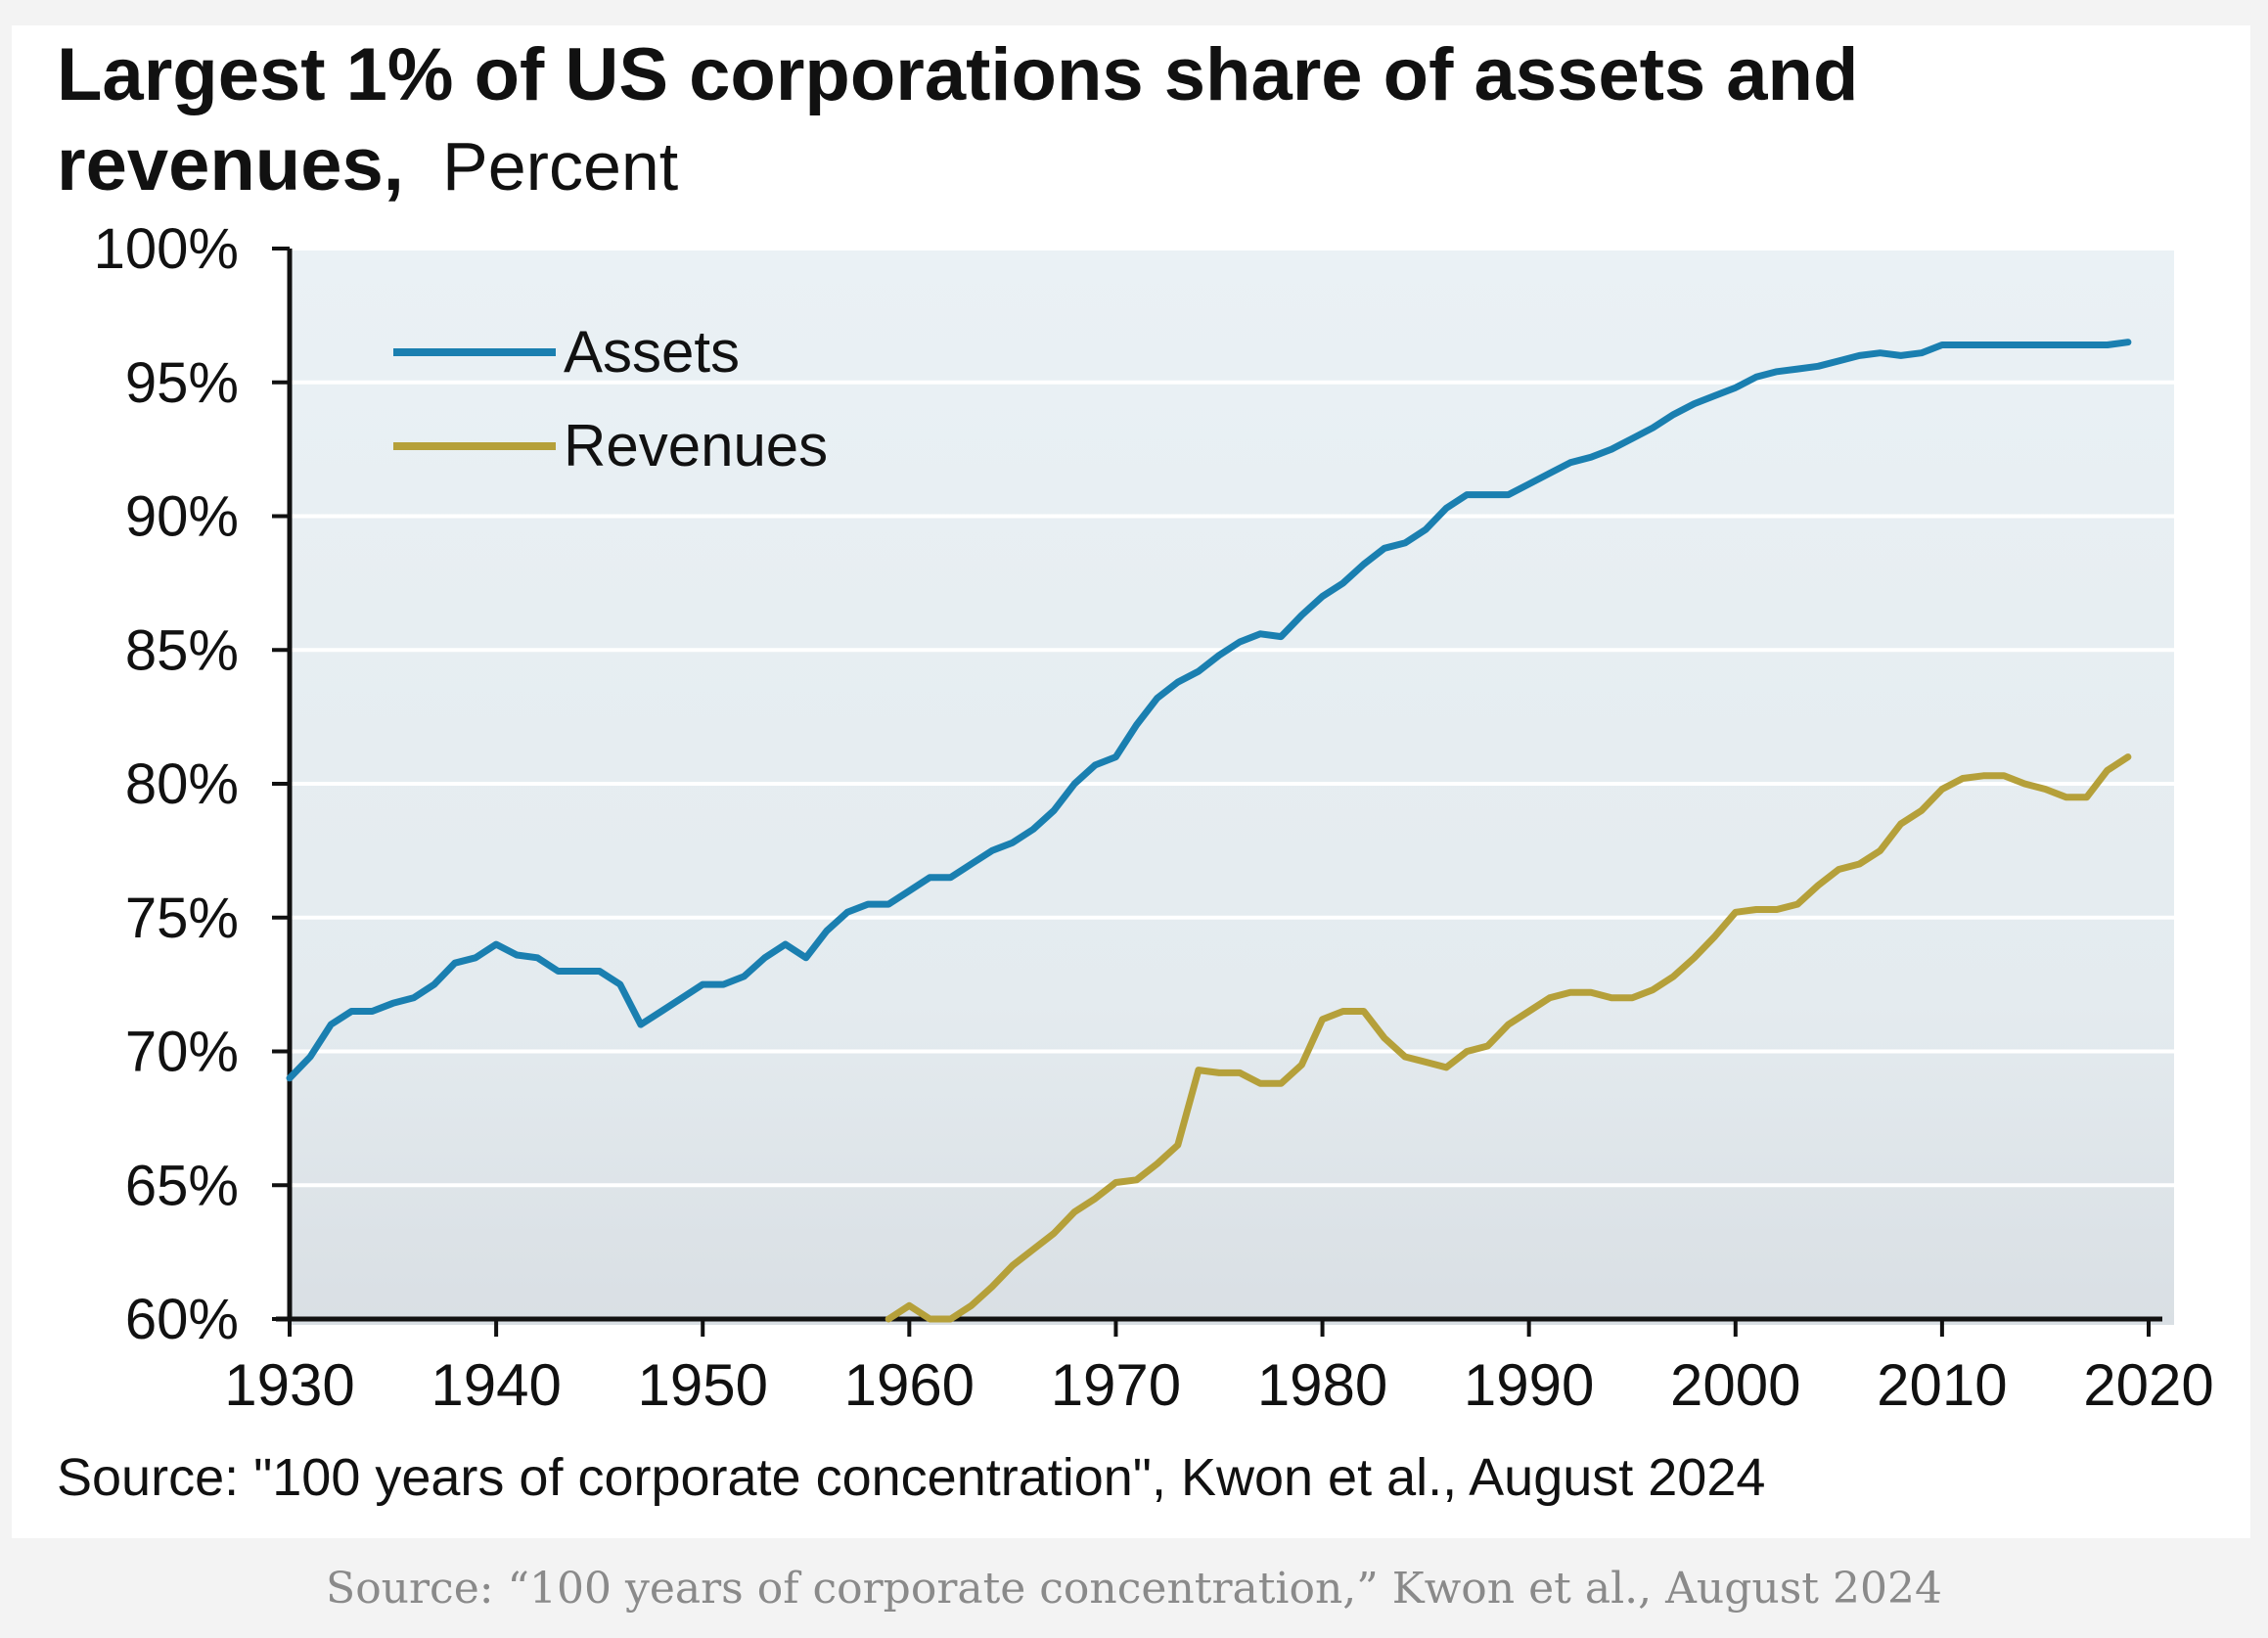 This screenshot has height=1638, width=2268. What do you see at coordinates (1942, 1385) in the screenshot?
I see `x-tick-label: 2010` at bounding box center [1942, 1385].